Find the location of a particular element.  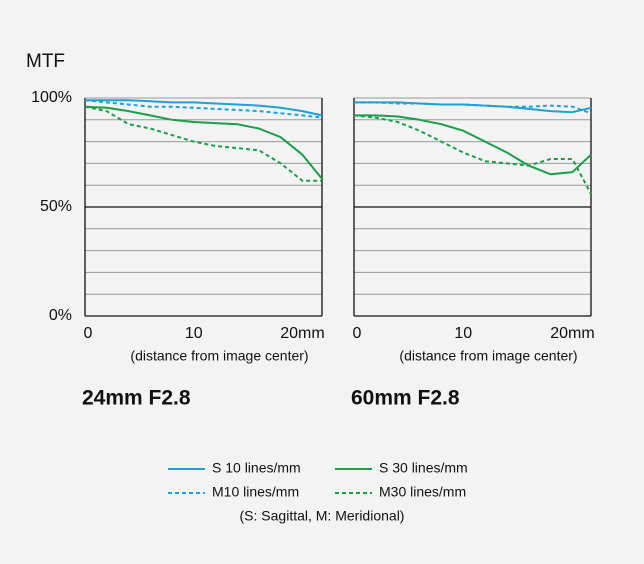

legend-label: M30 lines/mm is located at coordinates (422, 492).